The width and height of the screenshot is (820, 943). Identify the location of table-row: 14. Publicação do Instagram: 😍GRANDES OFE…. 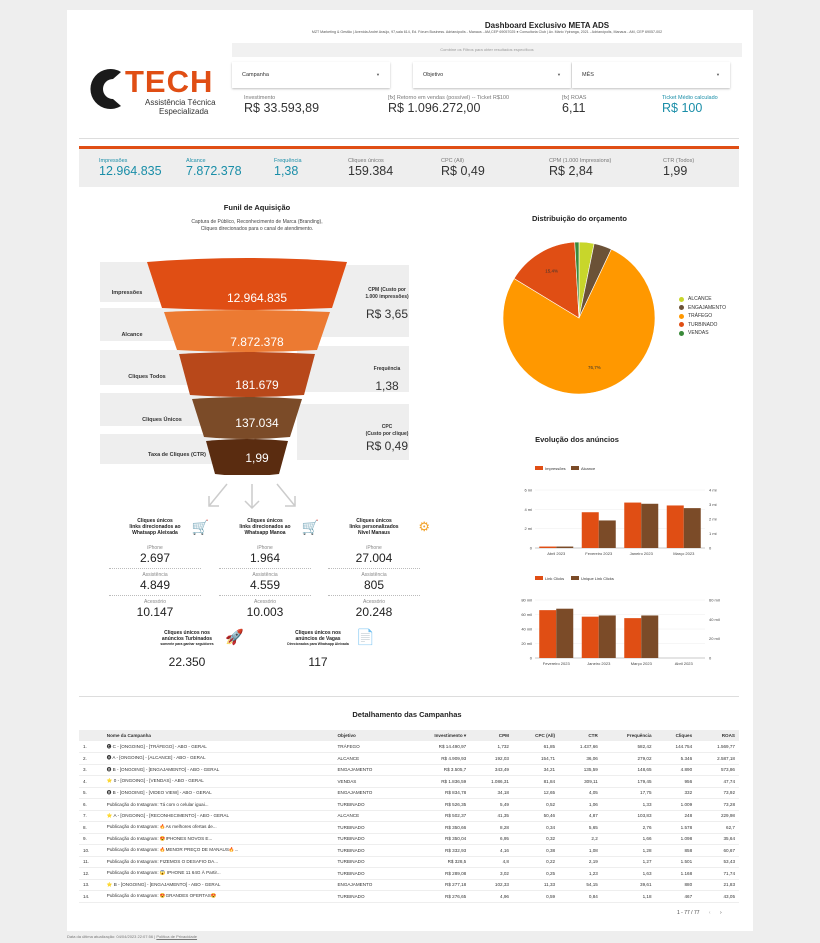
(409, 896).